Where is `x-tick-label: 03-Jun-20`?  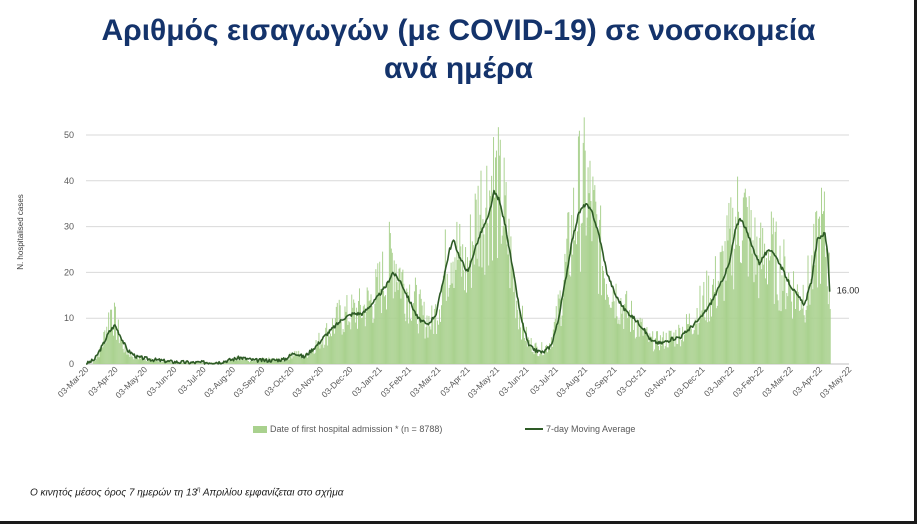 x-tick-label: 03-Jun-20 is located at coordinates (161, 381).